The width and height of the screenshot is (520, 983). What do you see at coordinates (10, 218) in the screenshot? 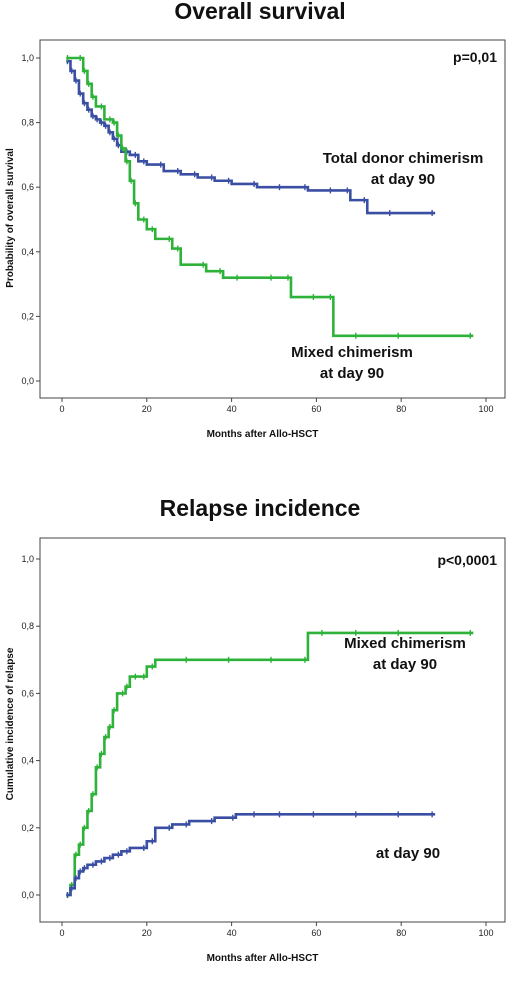
I see `y-axis-label: Probability of overall survival` at bounding box center [10, 218].